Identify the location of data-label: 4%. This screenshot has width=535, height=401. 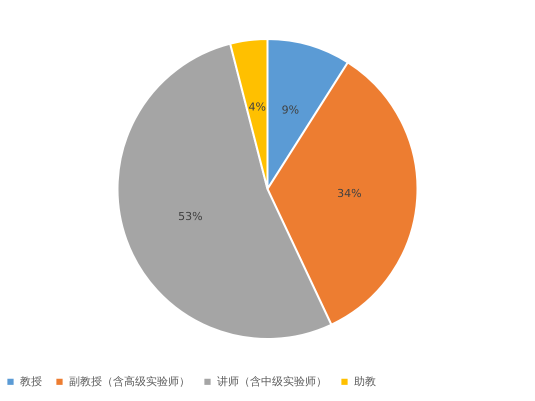
(257, 107).